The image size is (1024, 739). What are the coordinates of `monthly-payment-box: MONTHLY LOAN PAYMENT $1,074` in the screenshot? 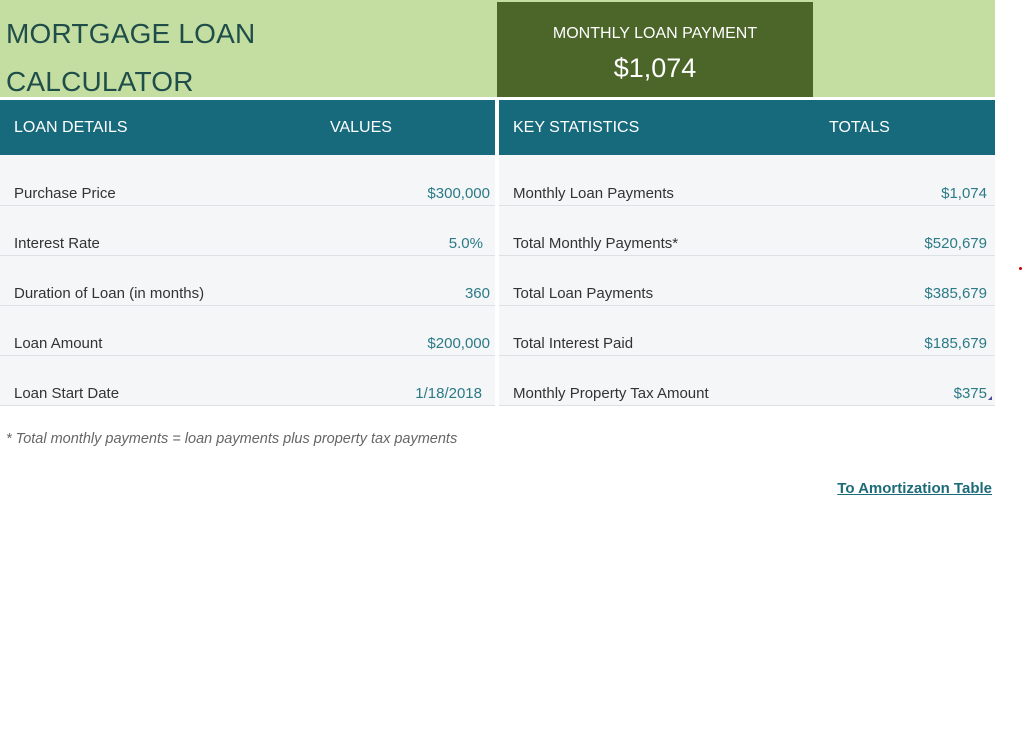 It's located at (655, 49).